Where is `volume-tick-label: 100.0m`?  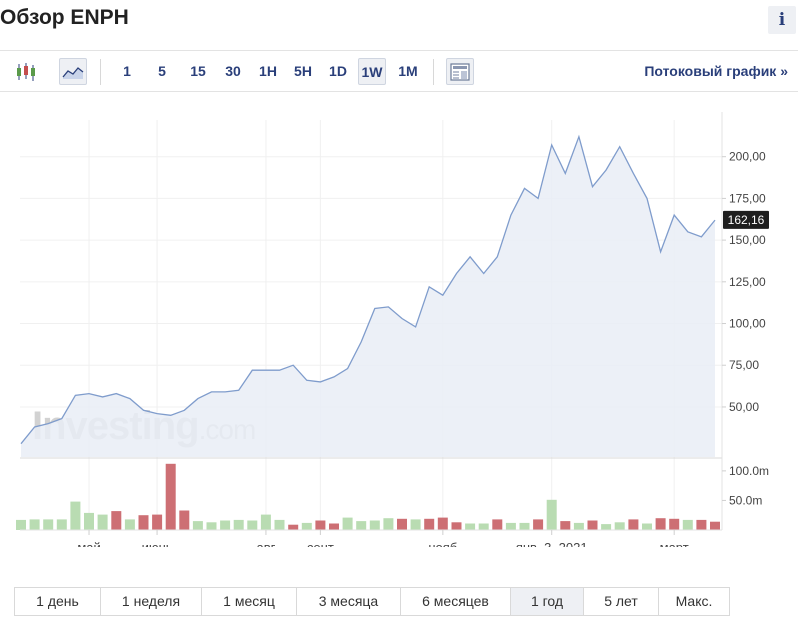
volume-tick-label: 100.0m is located at coordinates (749, 471).